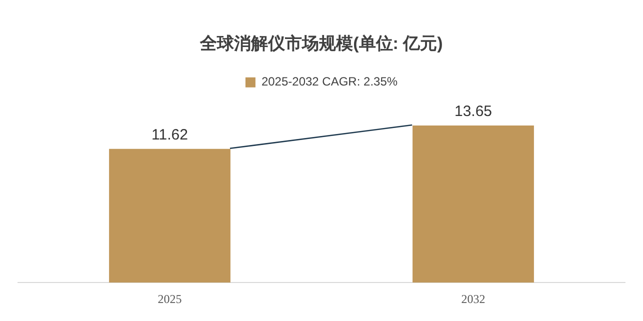 The height and width of the screenshot is (321, 643). Describe the element at coordinates (170, 135) in the screenshot. I see `data-label: 11.62` at that location.